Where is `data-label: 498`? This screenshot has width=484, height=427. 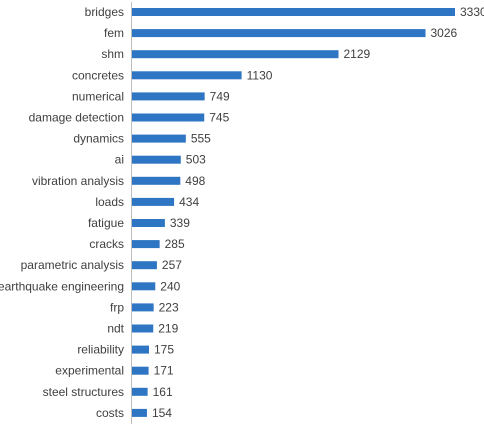
data-label: 498 is located at coordinates (195, 181).